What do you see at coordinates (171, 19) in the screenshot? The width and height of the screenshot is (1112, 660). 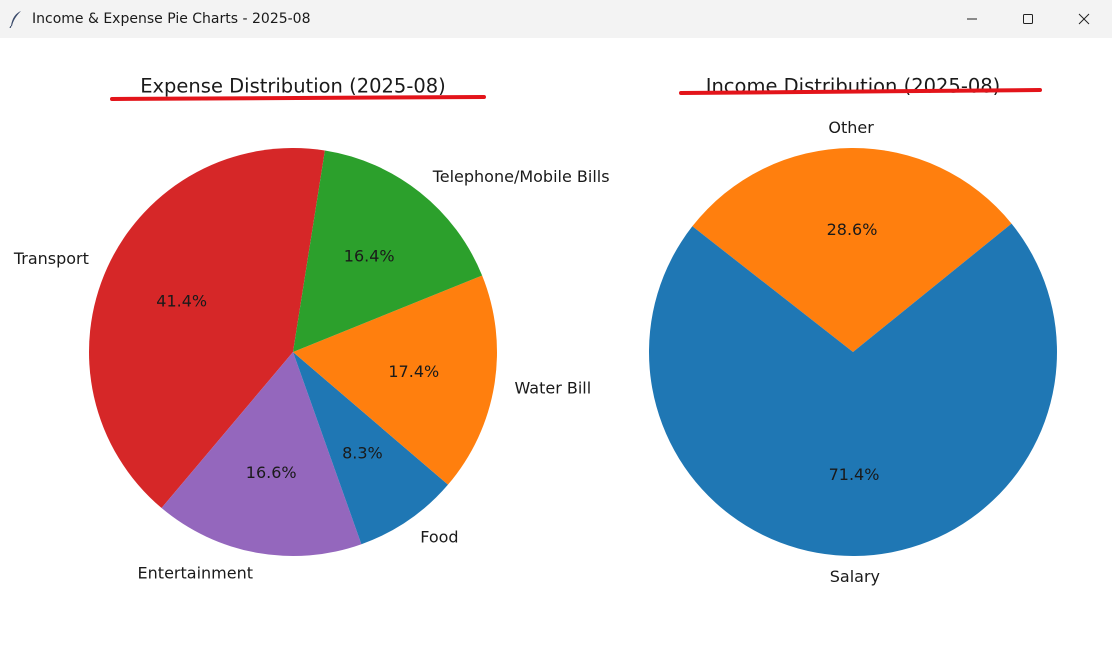 I see `window-title: Income & Expense Pie Charts - 2025-08` at bounding box center [171, 19].